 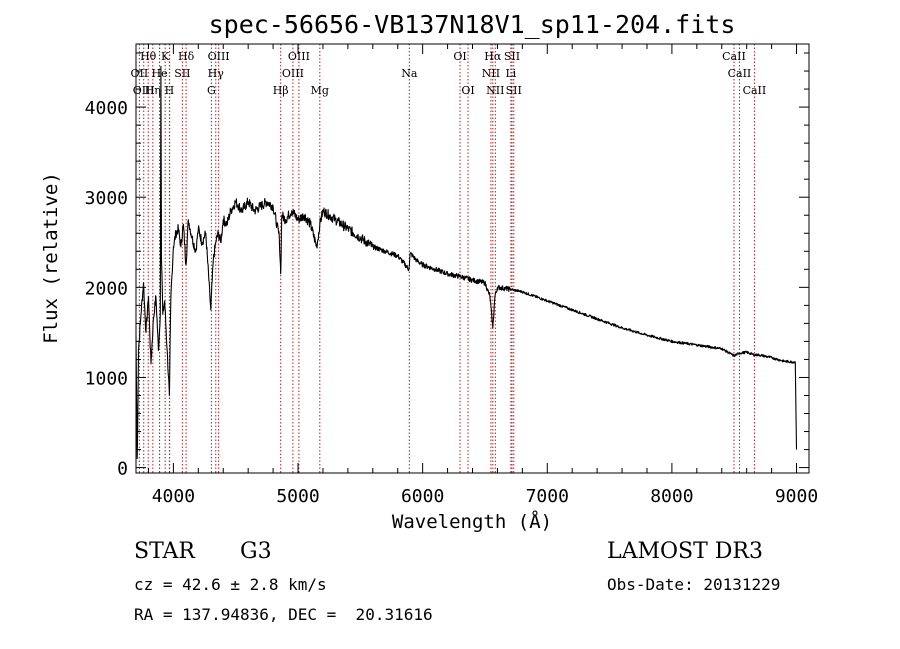 I want to click on x-tick-label: 6000, so click(x=422, y=496).